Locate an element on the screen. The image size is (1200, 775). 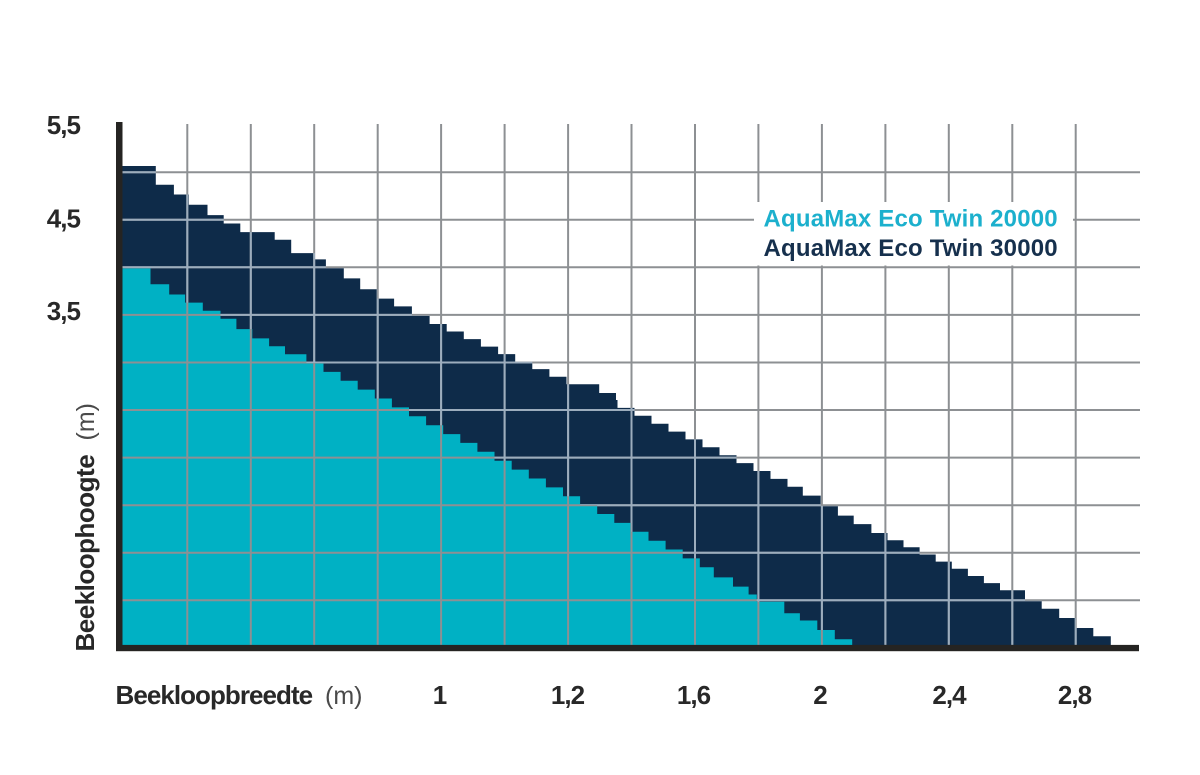
svg-text: AquaMax Eco Twin 20000 is located at coordinates (911, 219).